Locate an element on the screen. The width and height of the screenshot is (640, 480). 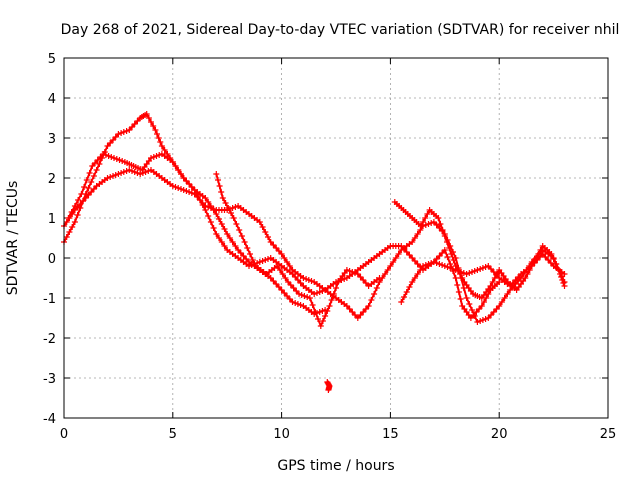
x-tick-label: 0 is located at coordinates (64, 434).